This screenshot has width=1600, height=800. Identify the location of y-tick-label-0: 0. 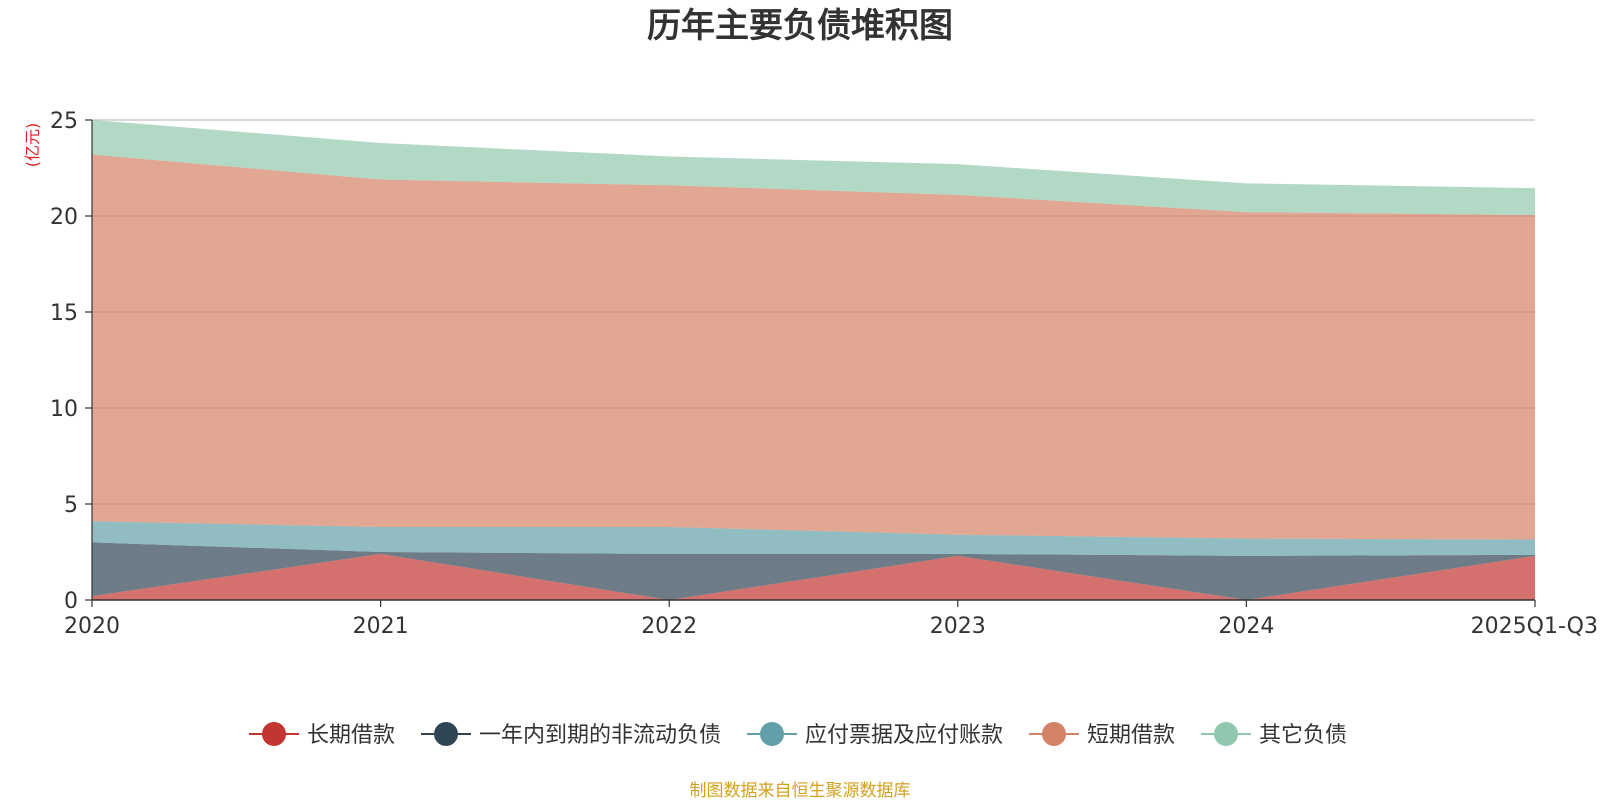
(71, 601).